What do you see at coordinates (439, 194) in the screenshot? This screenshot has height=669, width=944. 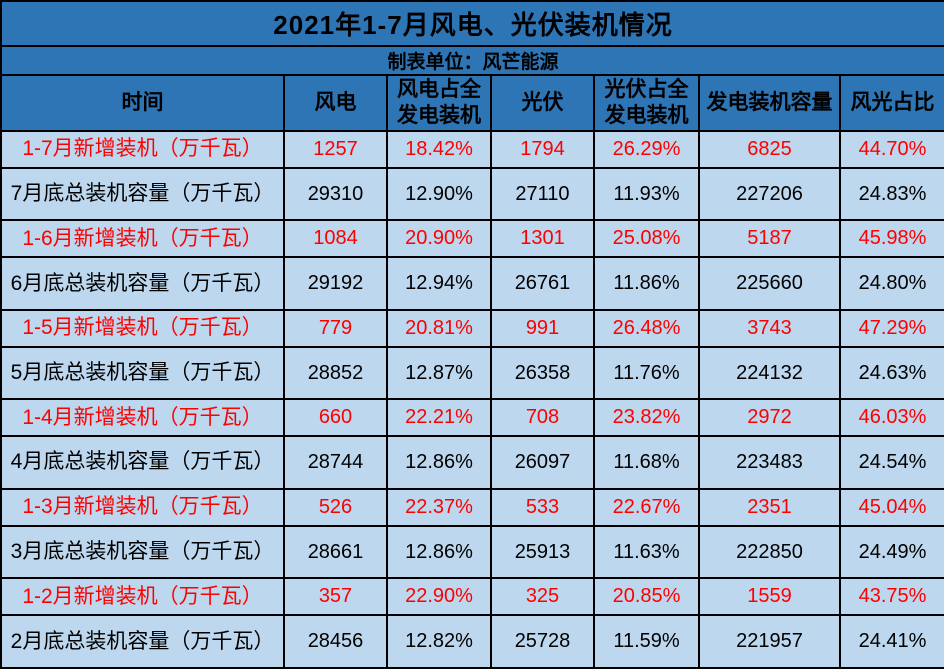 I see `cell-value: 12.90%` at bounding box center [439, 194].